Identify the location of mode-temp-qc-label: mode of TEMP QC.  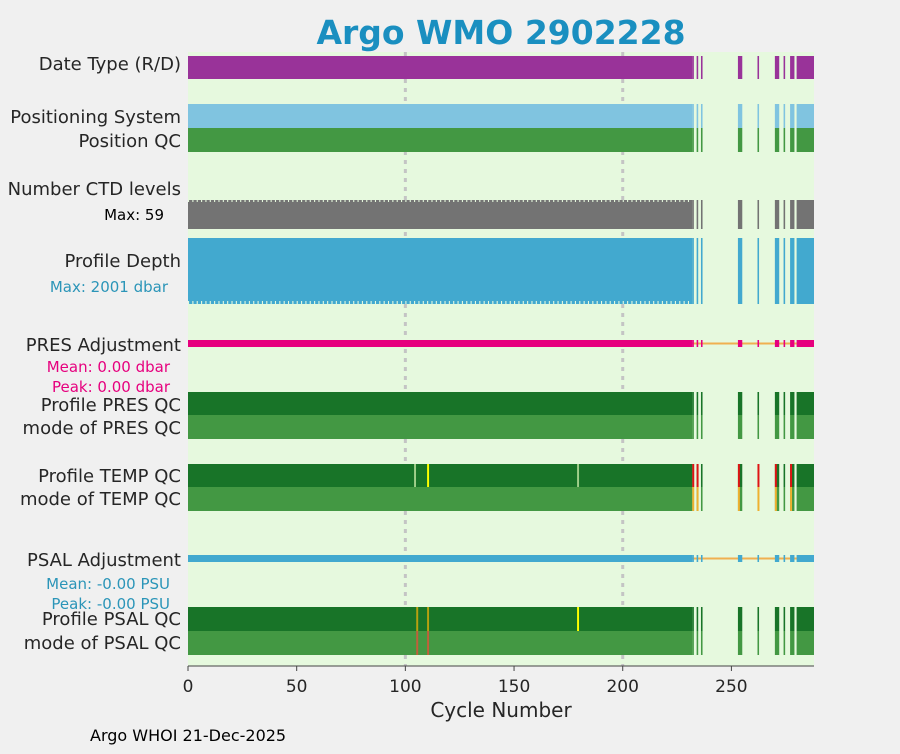
(100, 499).